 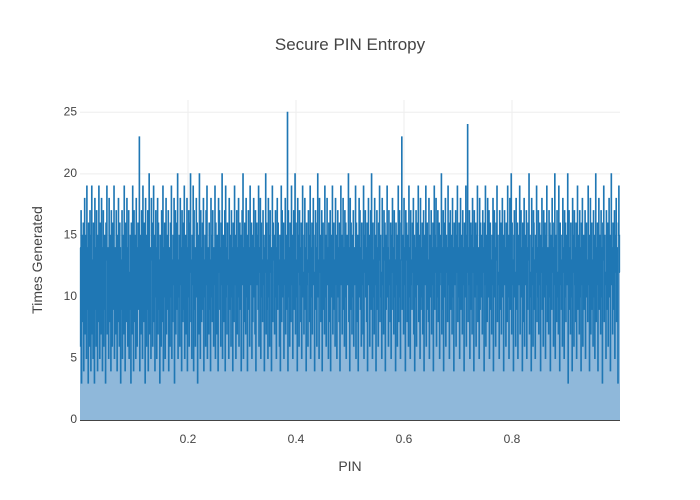 I want to click on y-tick-label: 20, so click(x=71, y=173).